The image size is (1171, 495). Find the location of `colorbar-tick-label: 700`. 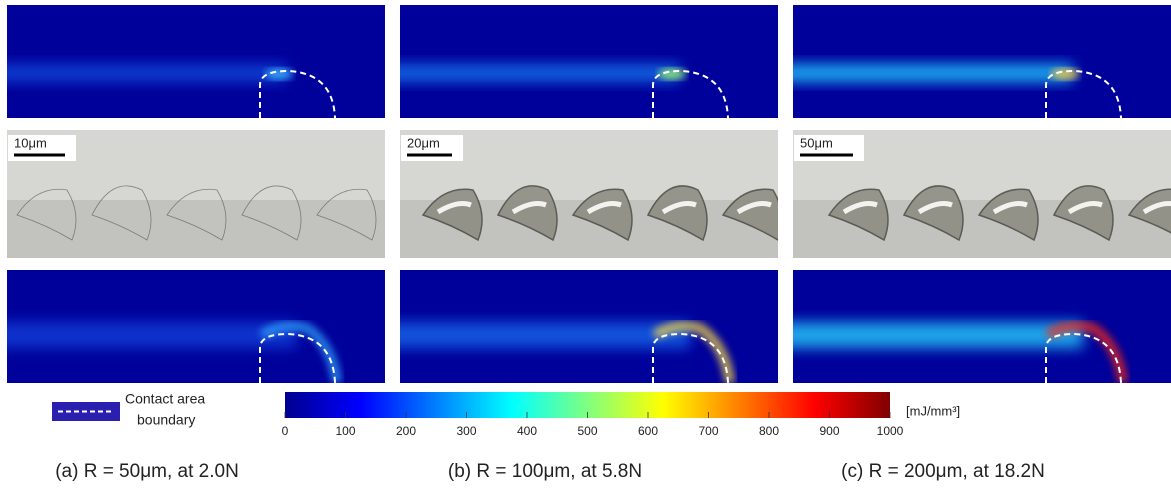

colorbar-tick-label: 700 is located at coordinates (708, 431).